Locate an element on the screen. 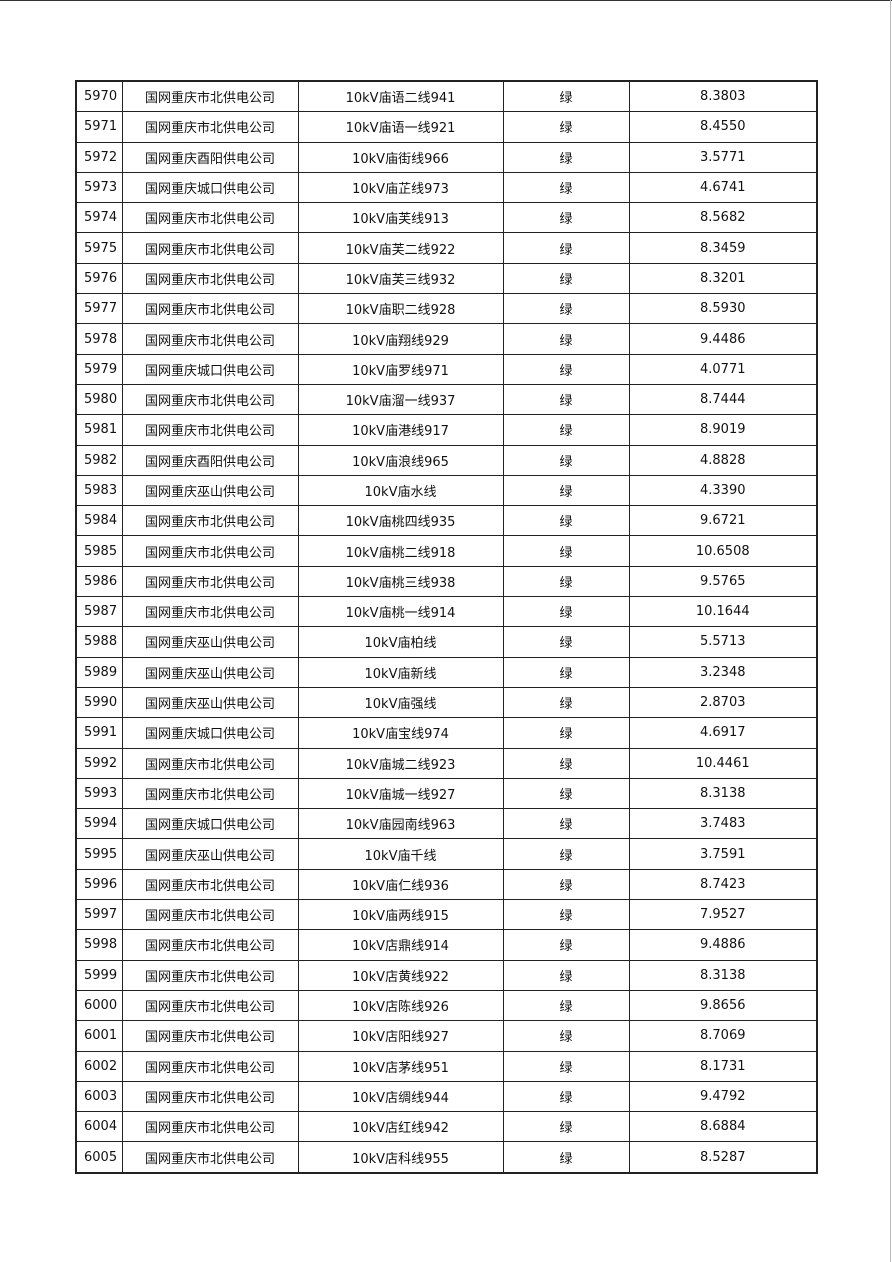  value-cell: 8.5930 is located at coordinates (723, 309).